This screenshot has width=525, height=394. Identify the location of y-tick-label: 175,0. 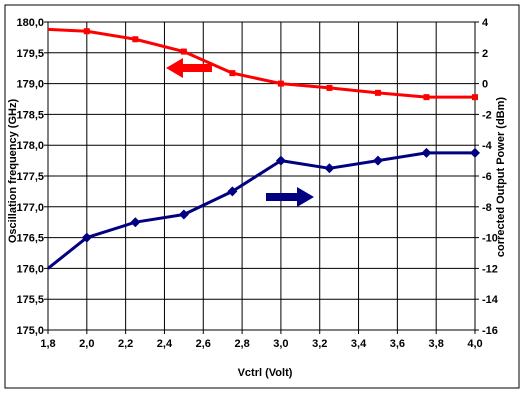
(30, 331).